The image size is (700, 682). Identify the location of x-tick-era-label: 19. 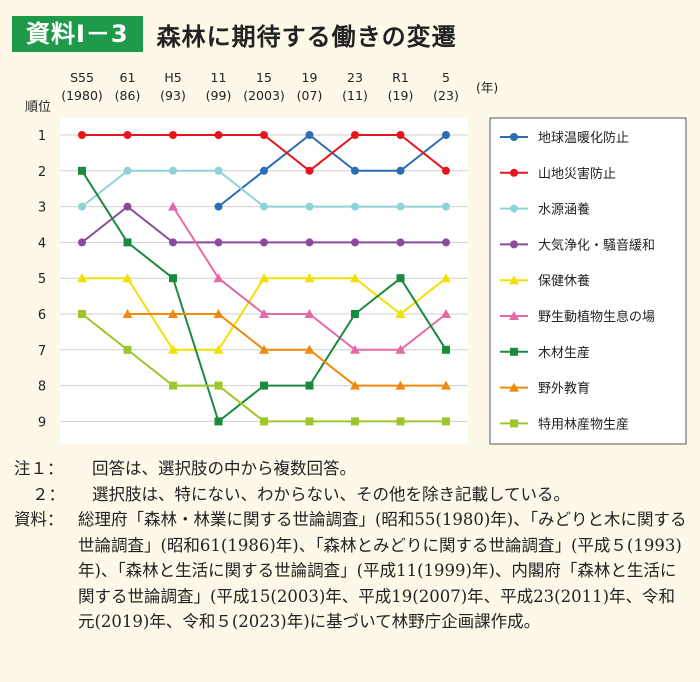
(310, 77).